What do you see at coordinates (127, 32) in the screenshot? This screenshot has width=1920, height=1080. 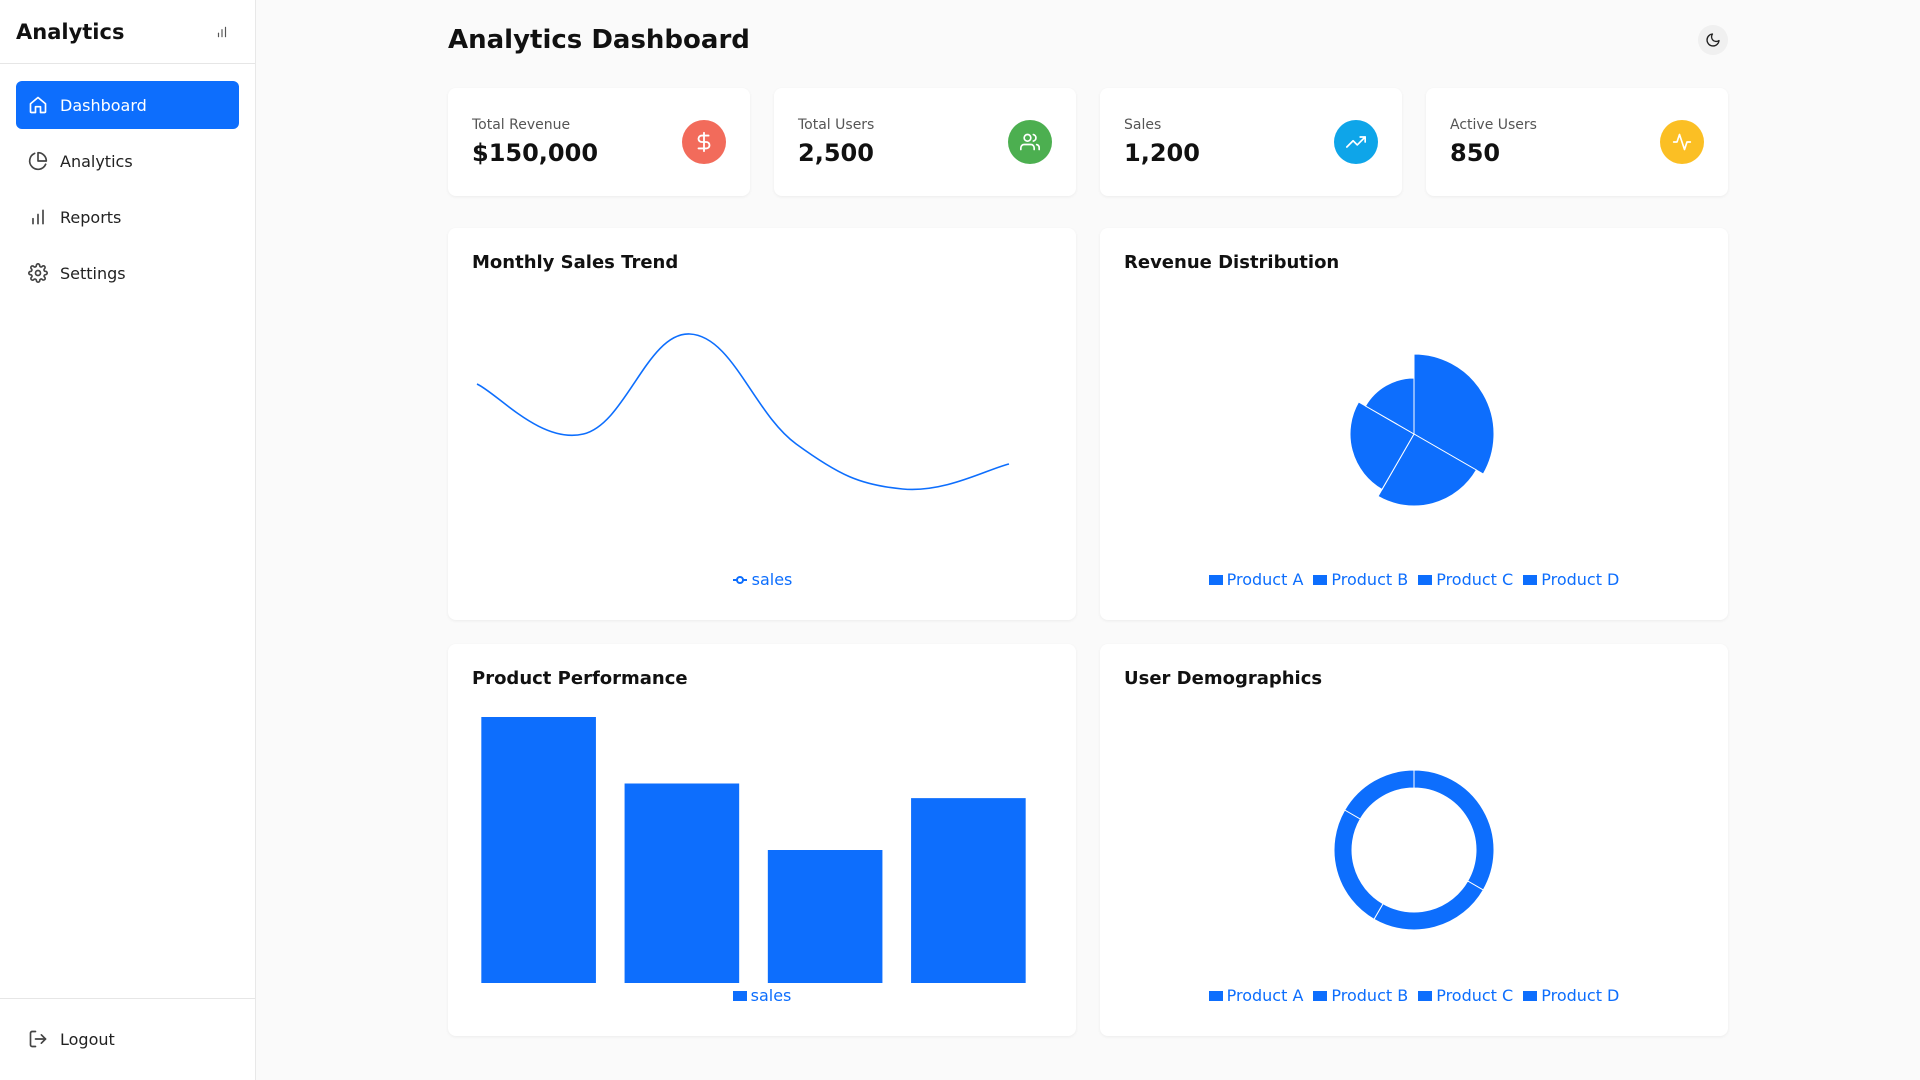 I see `sidebar-header: Analytics` at bounding box center [127, 32].